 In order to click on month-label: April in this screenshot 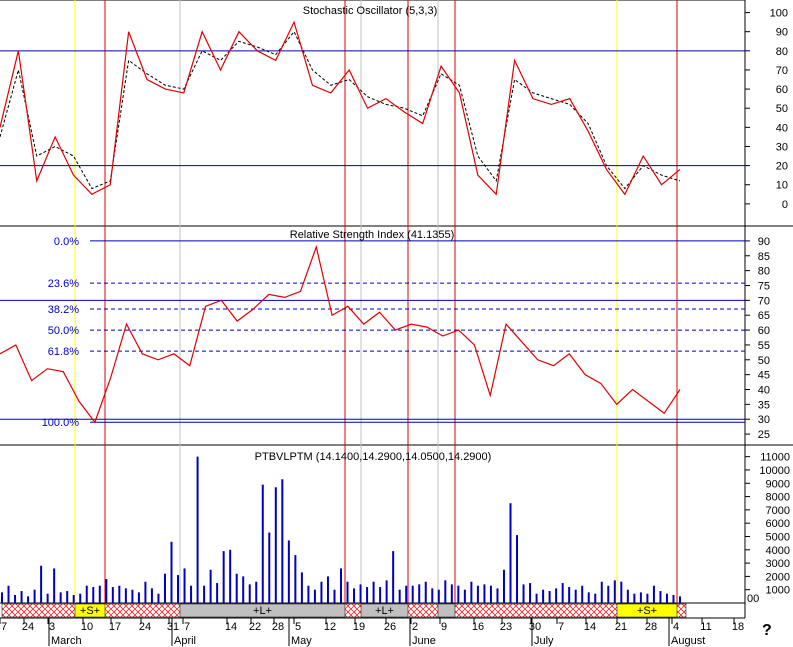, I will do `click(185, 641)`.